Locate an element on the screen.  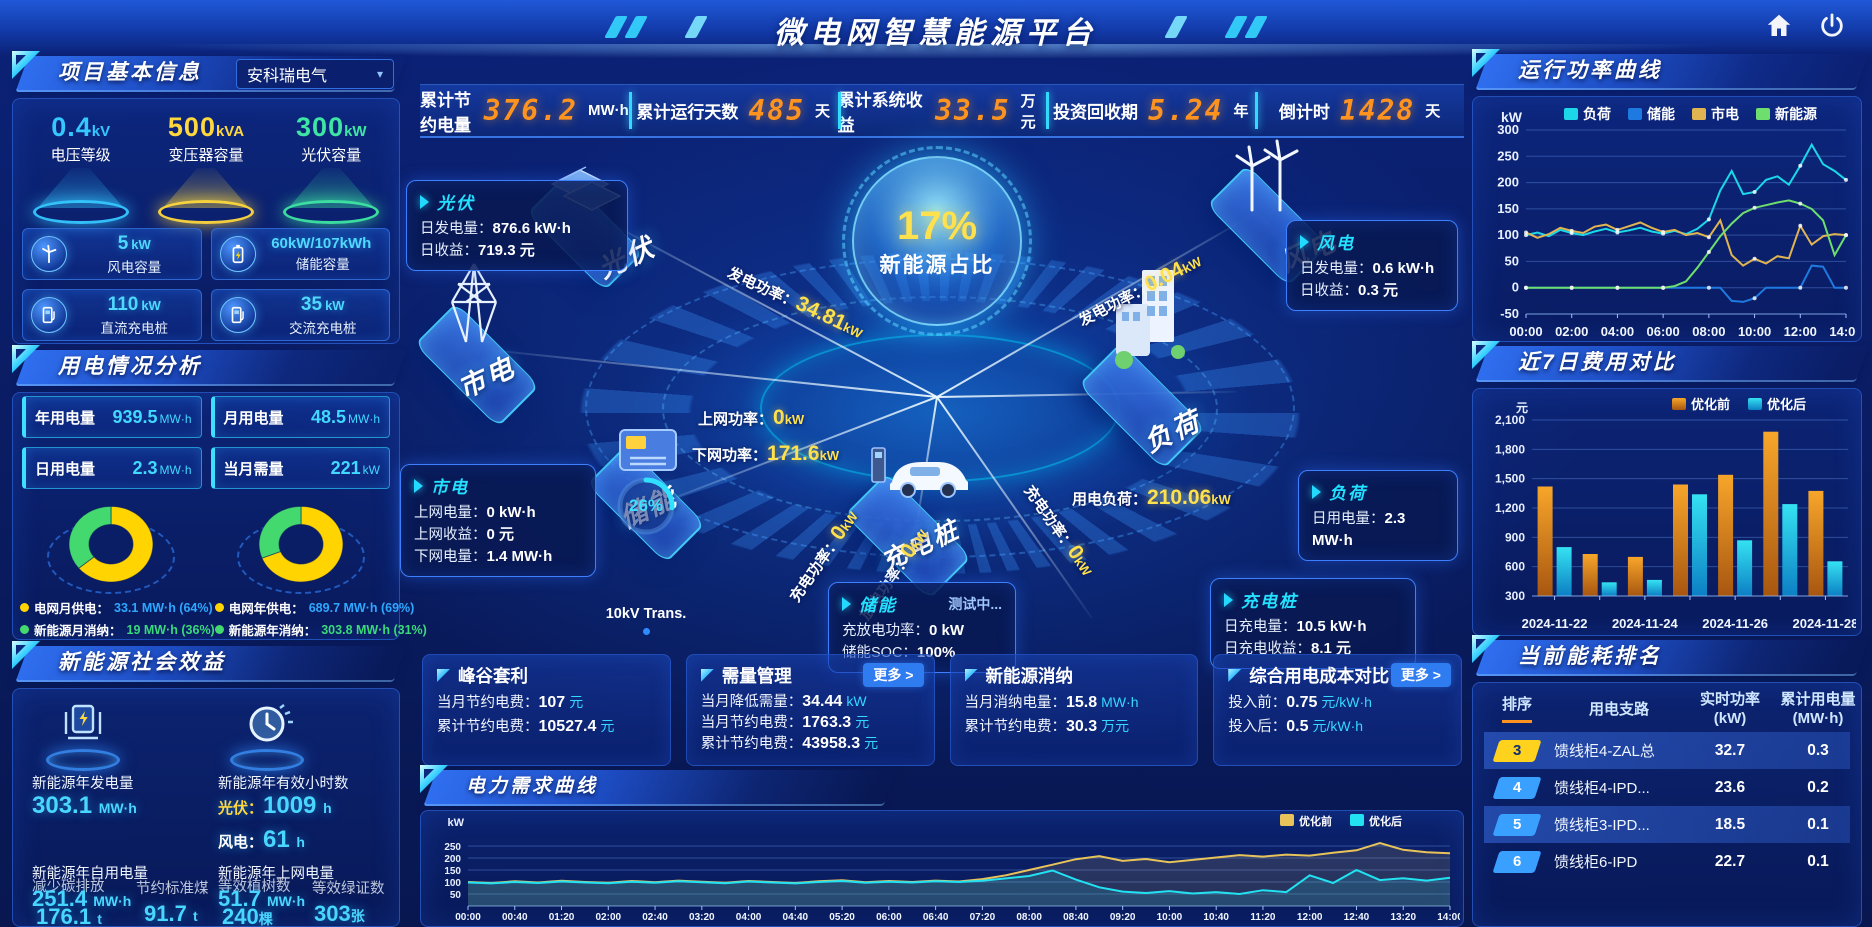
benefit-label: 新能源年有效小时数 is located at coordinates (283, 784).